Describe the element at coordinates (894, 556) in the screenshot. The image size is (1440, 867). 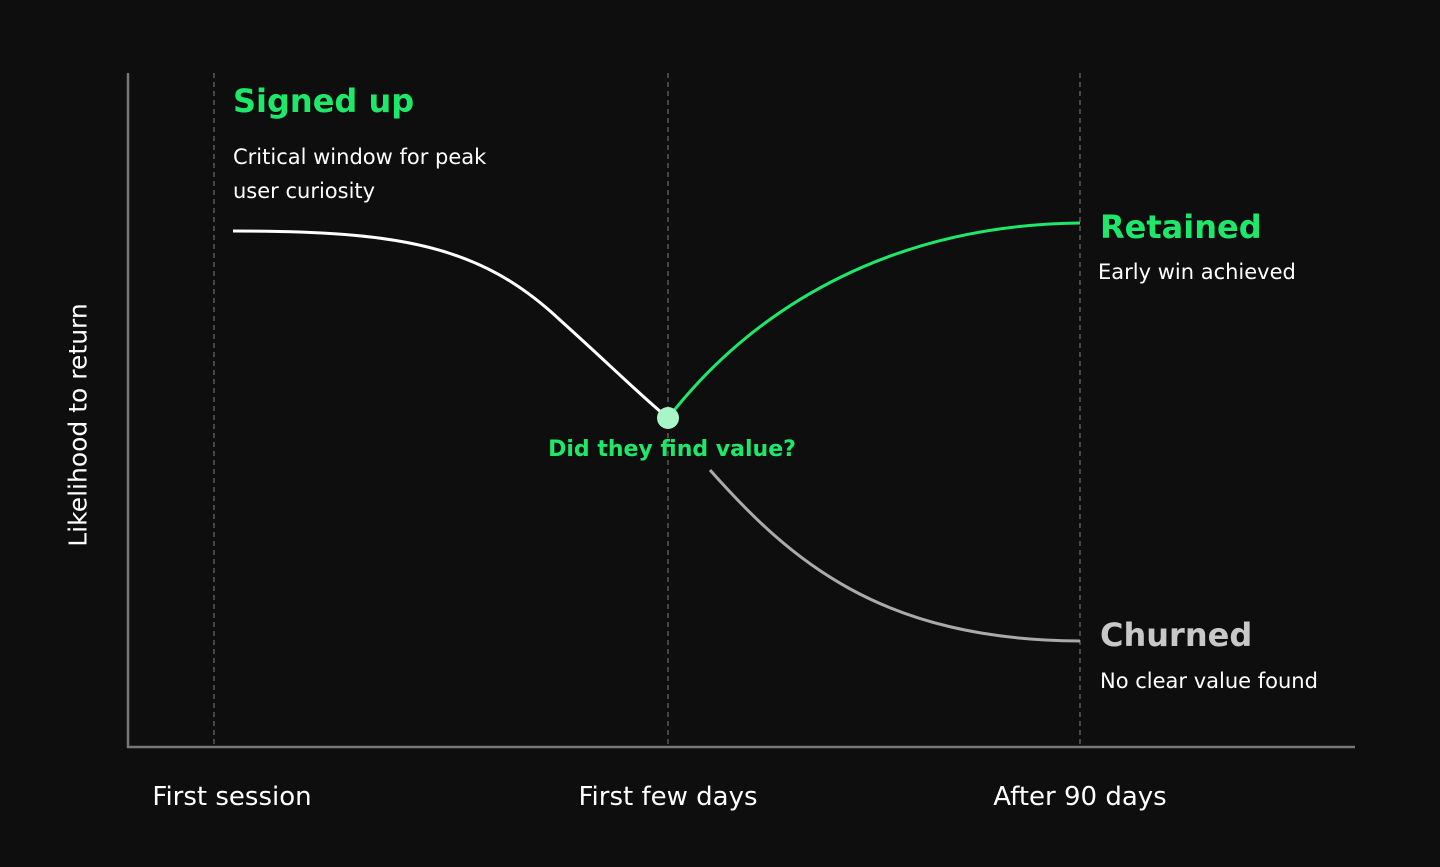
I see `churned-curve` at that location.